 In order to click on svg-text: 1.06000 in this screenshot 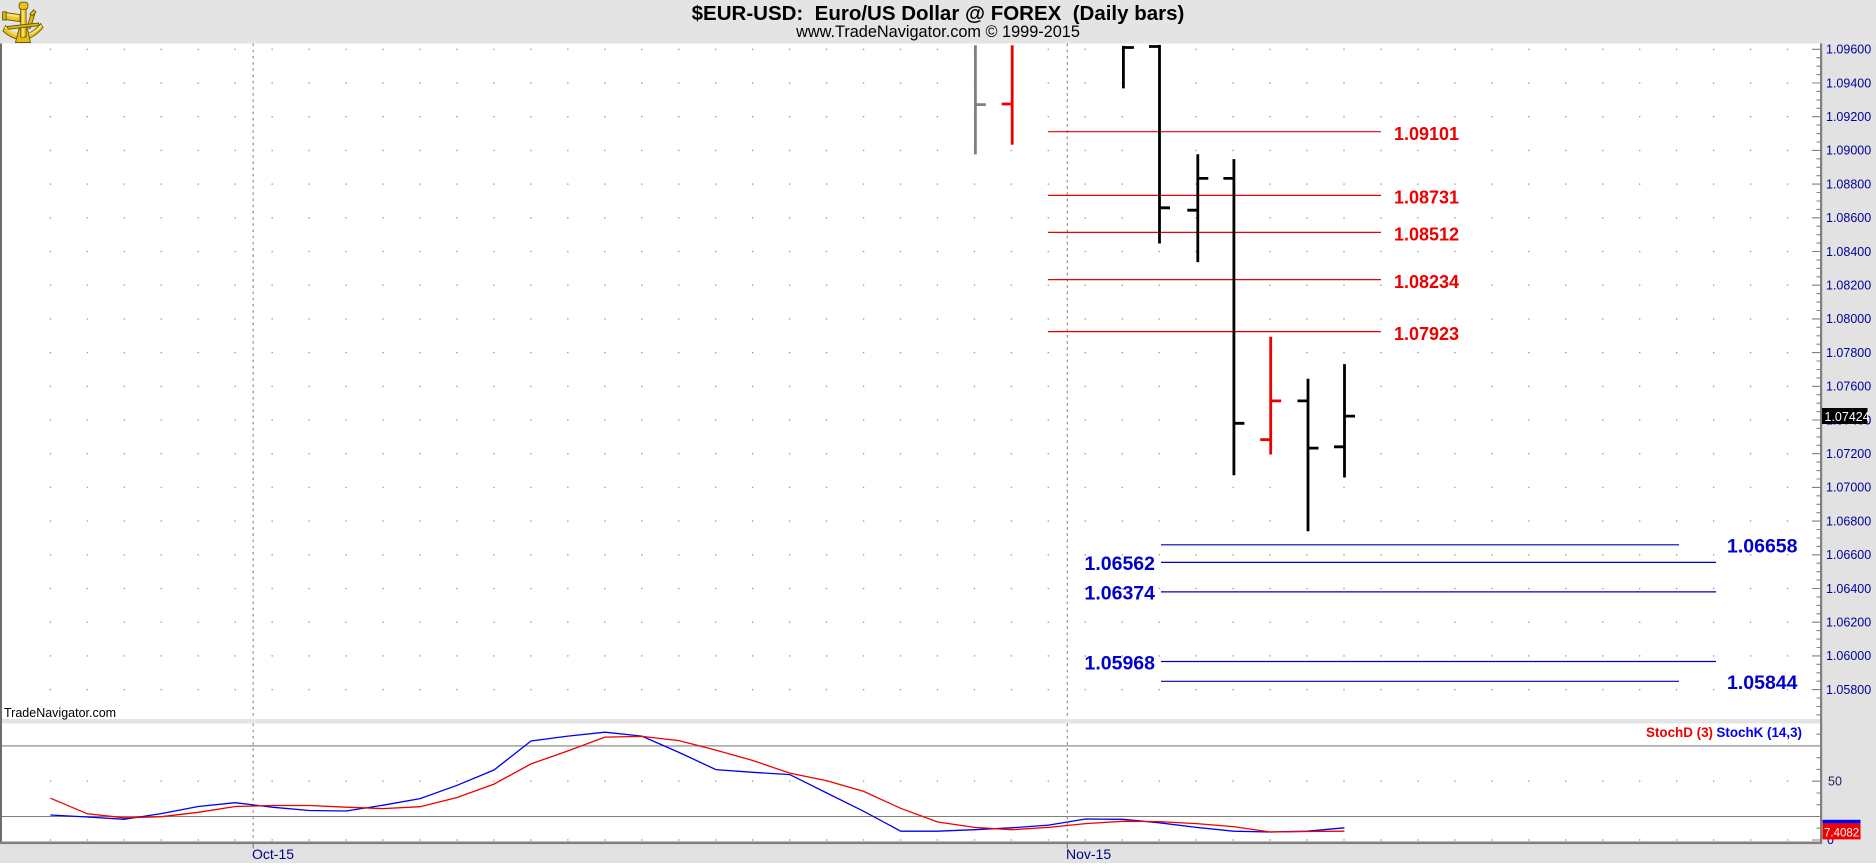, I will do `click(1848, 656)`.